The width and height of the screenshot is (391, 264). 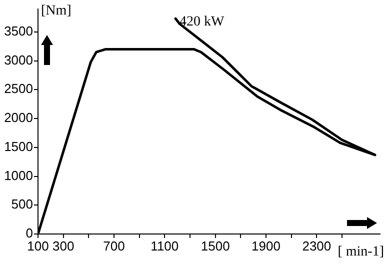 What do you see at coordinates (164, 246) in the screenshot?
I see `x-tick-label: 1100` at bounding box center [164, 246].